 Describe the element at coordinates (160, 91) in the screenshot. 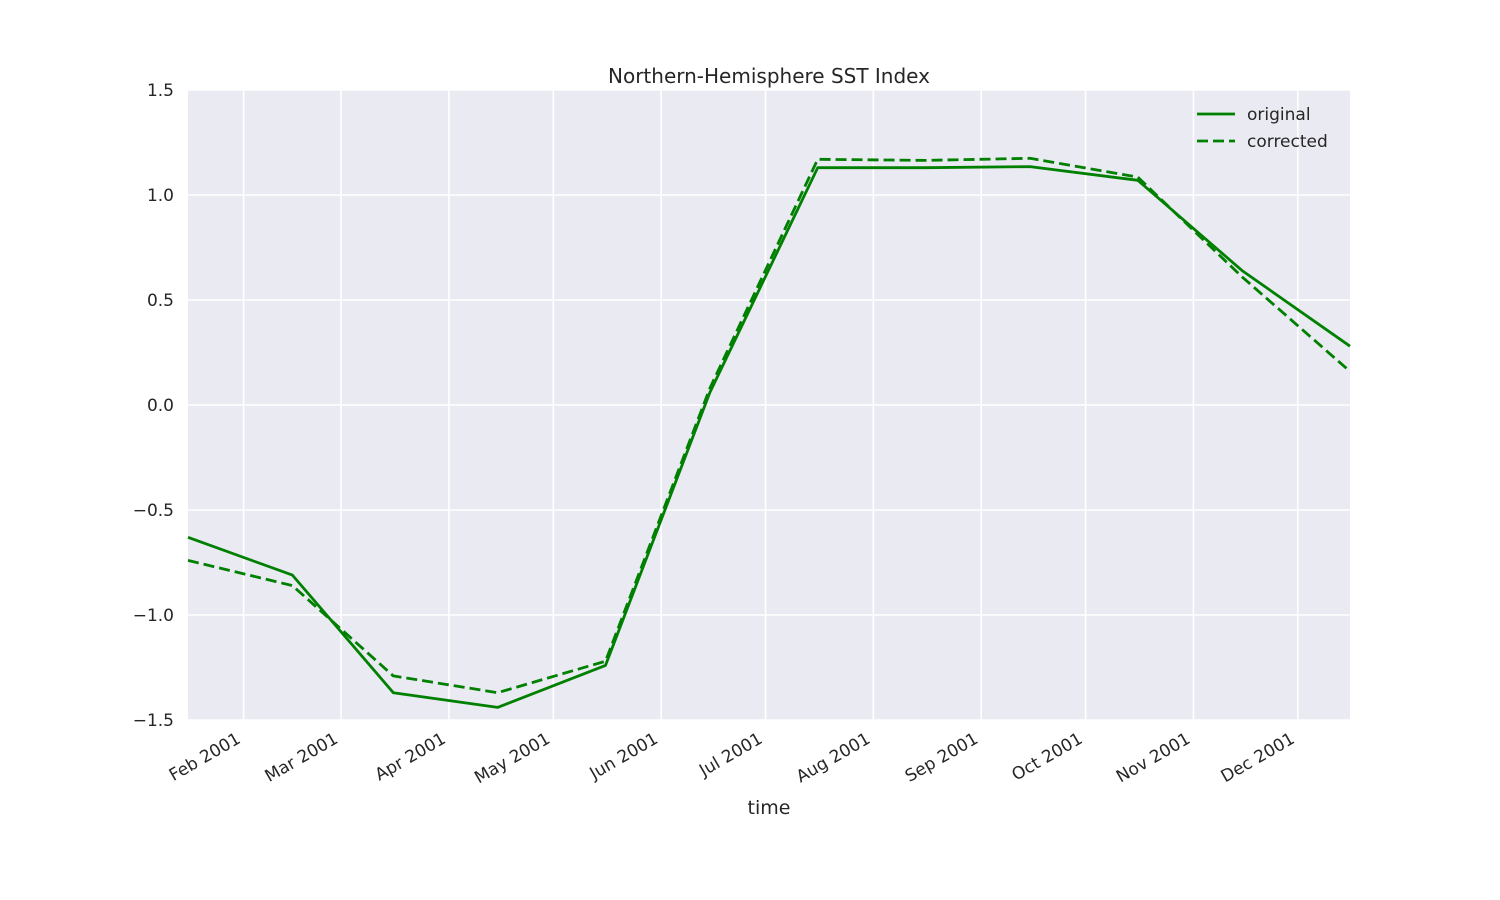

I see `y-tick-label: 1.5` at that location.